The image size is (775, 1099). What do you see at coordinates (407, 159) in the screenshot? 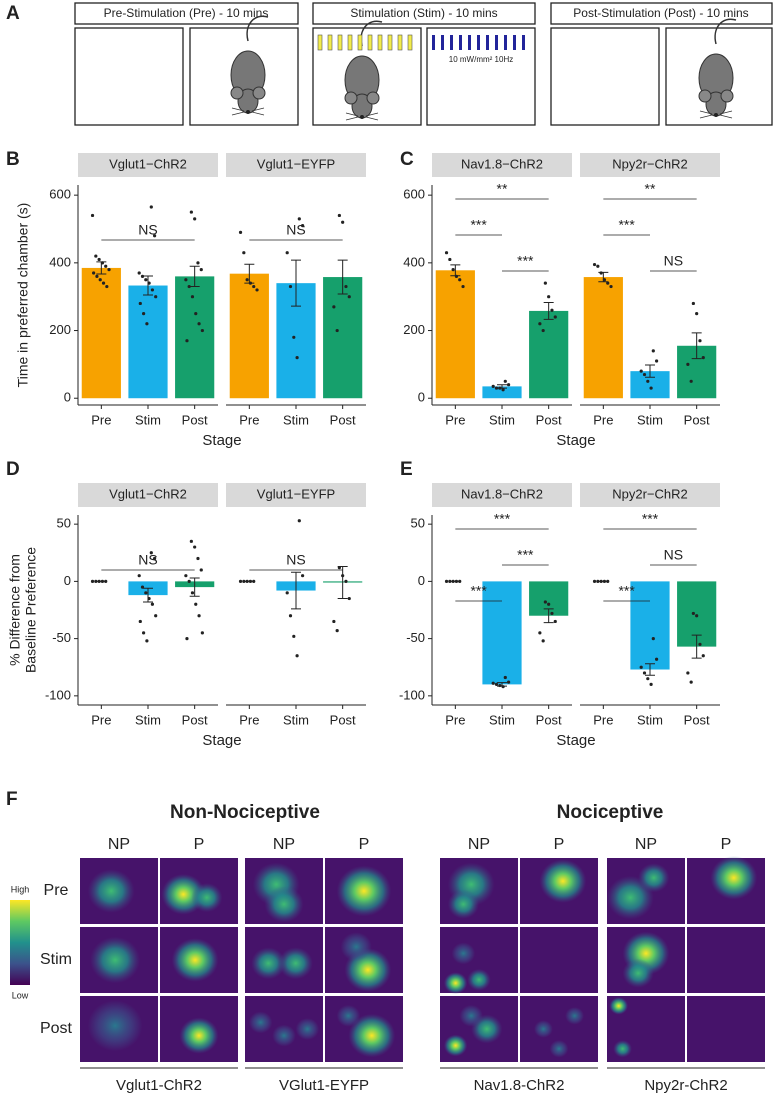
I see `panel-label: C` at bounding box center [407, 159].